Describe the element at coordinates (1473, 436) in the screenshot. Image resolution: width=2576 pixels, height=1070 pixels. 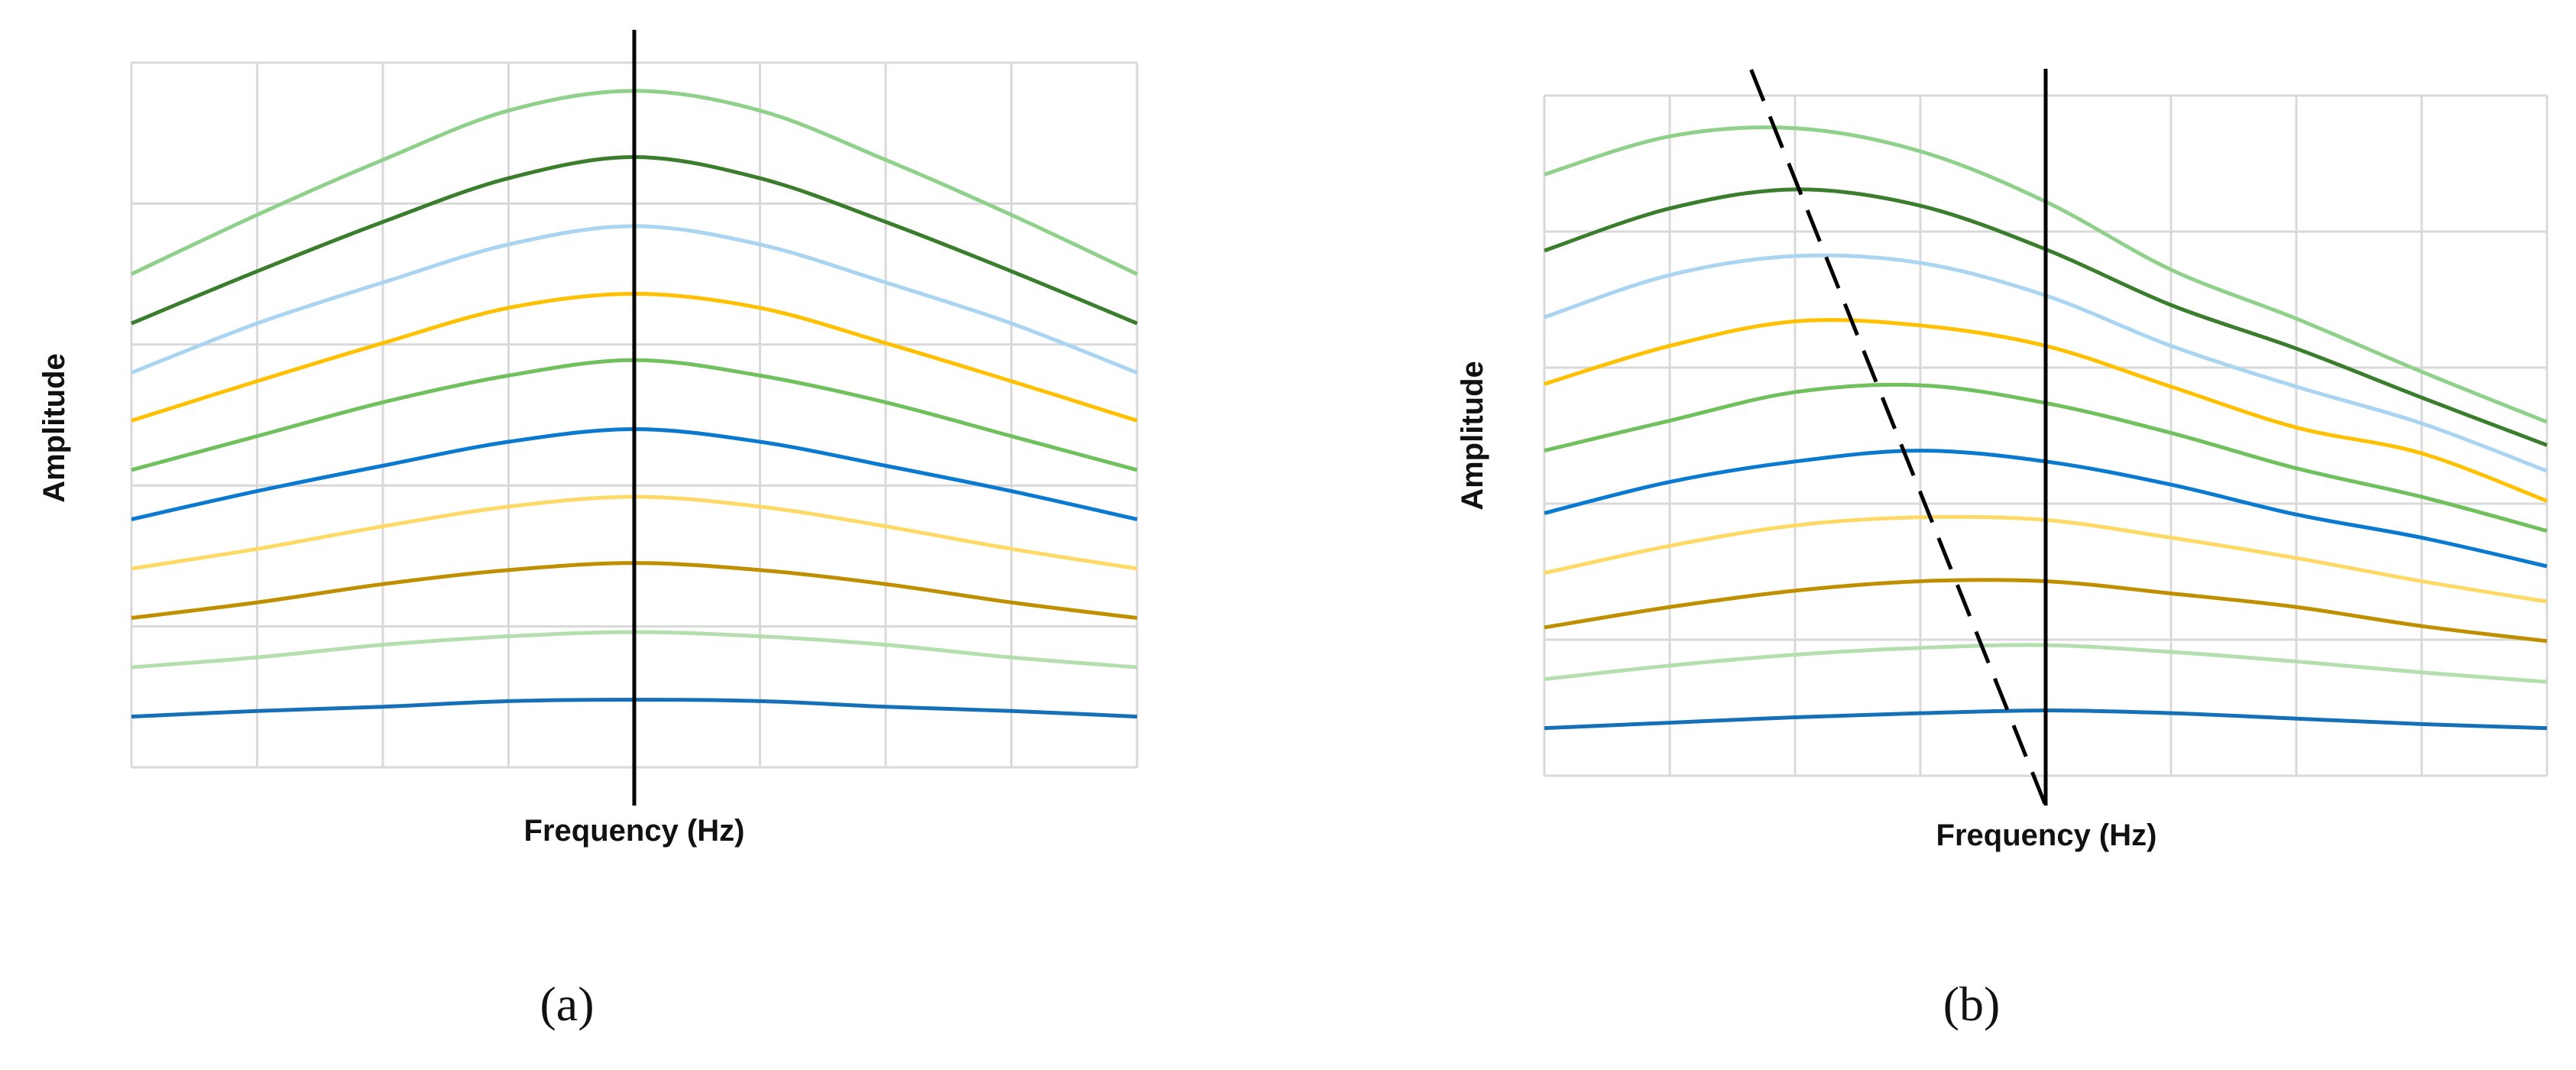
I see `y-axis-label-b: Amplitude` at that location.